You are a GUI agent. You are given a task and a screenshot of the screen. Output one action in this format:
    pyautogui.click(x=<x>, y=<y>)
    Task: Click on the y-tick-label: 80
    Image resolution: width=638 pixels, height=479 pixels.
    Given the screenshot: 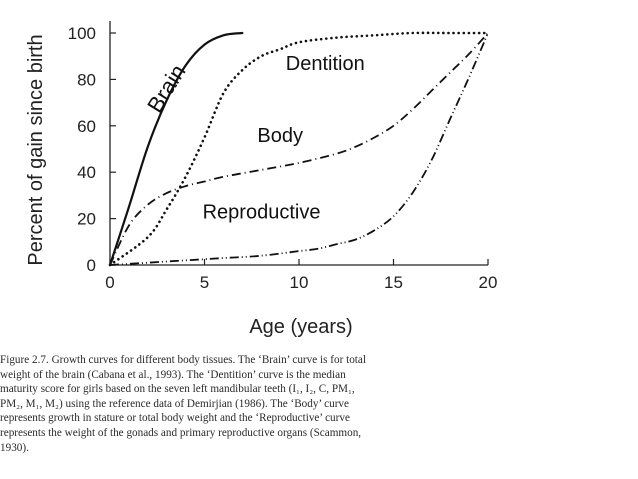 What is the action you would take?
    pyautogui.click(x=86, y=79)
    